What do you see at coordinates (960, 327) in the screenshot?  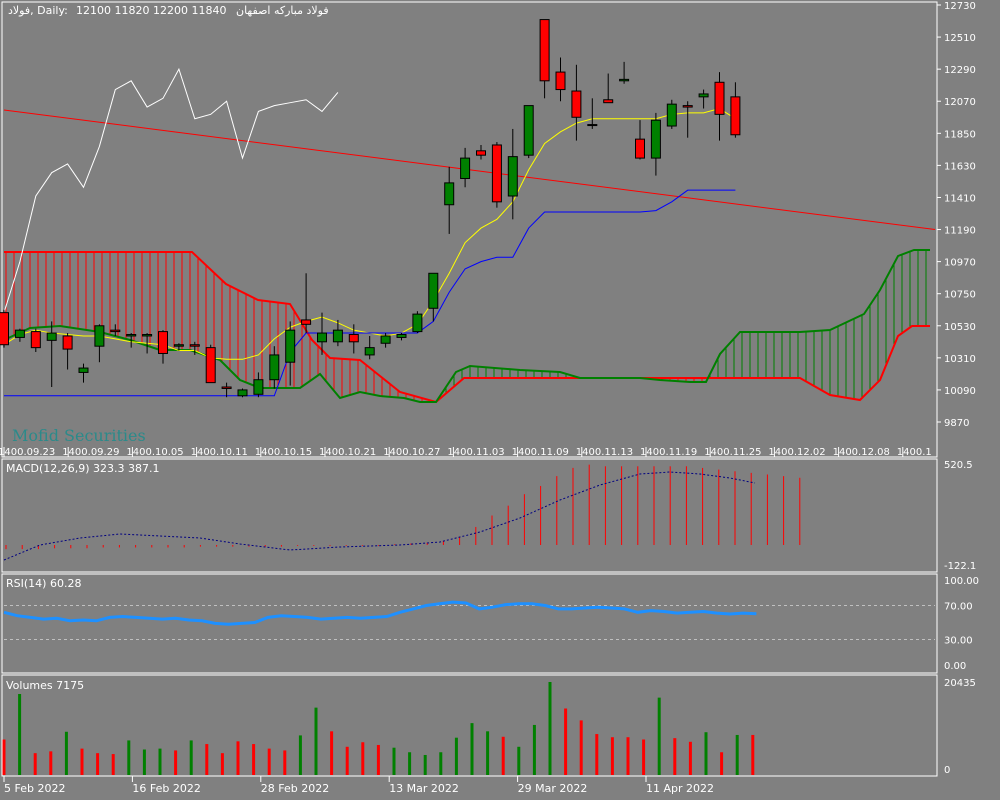 I see `price-tick-label: 10530` at bounding box center [960, 327].